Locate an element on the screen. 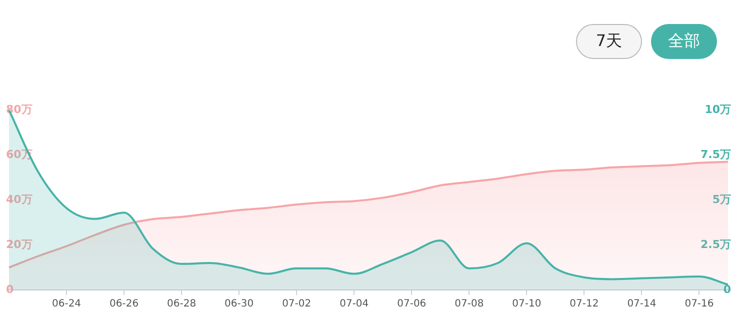 This screenshot has height=323, width=741. x-tick-label: 07-12 is located at coordinates (584, 304).